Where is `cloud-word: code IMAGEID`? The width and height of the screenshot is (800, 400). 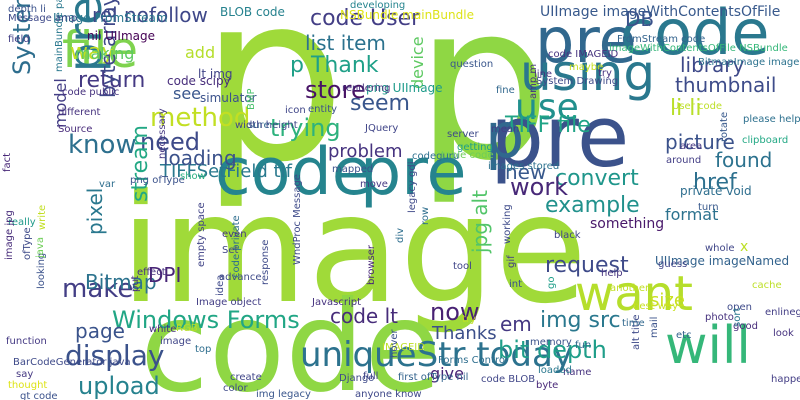 cloud-word: code IMAGEID is located at coordinates (583, 54).